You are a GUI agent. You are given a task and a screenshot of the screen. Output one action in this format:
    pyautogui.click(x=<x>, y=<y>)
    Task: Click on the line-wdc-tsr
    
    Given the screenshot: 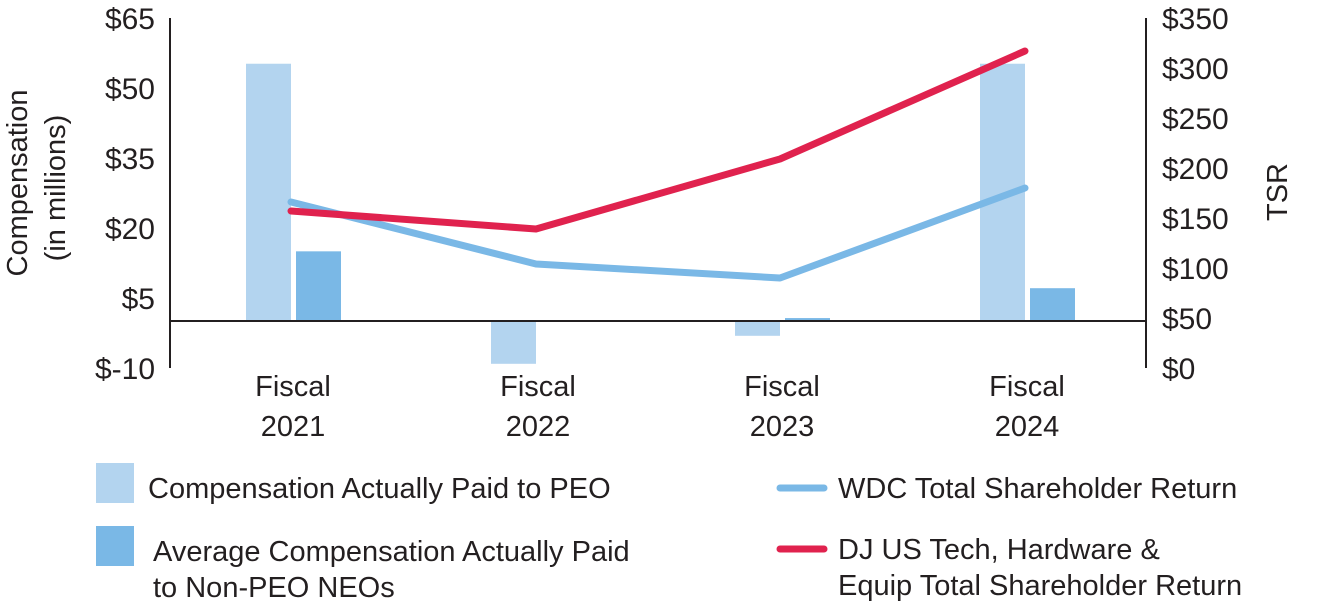 What is the action you would take?
    pyautogui.click(x=658, y=233)
    